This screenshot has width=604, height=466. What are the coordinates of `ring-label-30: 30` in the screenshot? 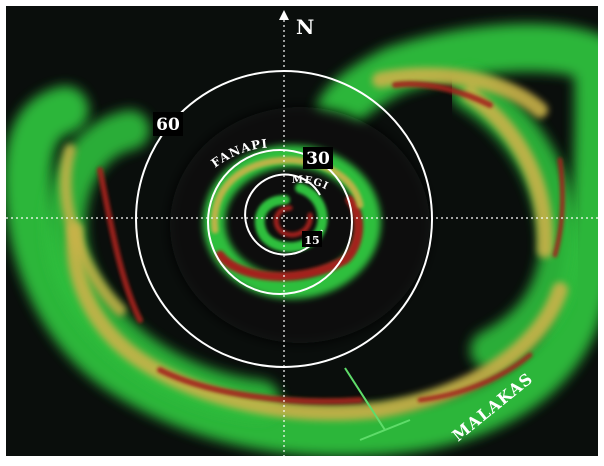 It's located at (318, 159).